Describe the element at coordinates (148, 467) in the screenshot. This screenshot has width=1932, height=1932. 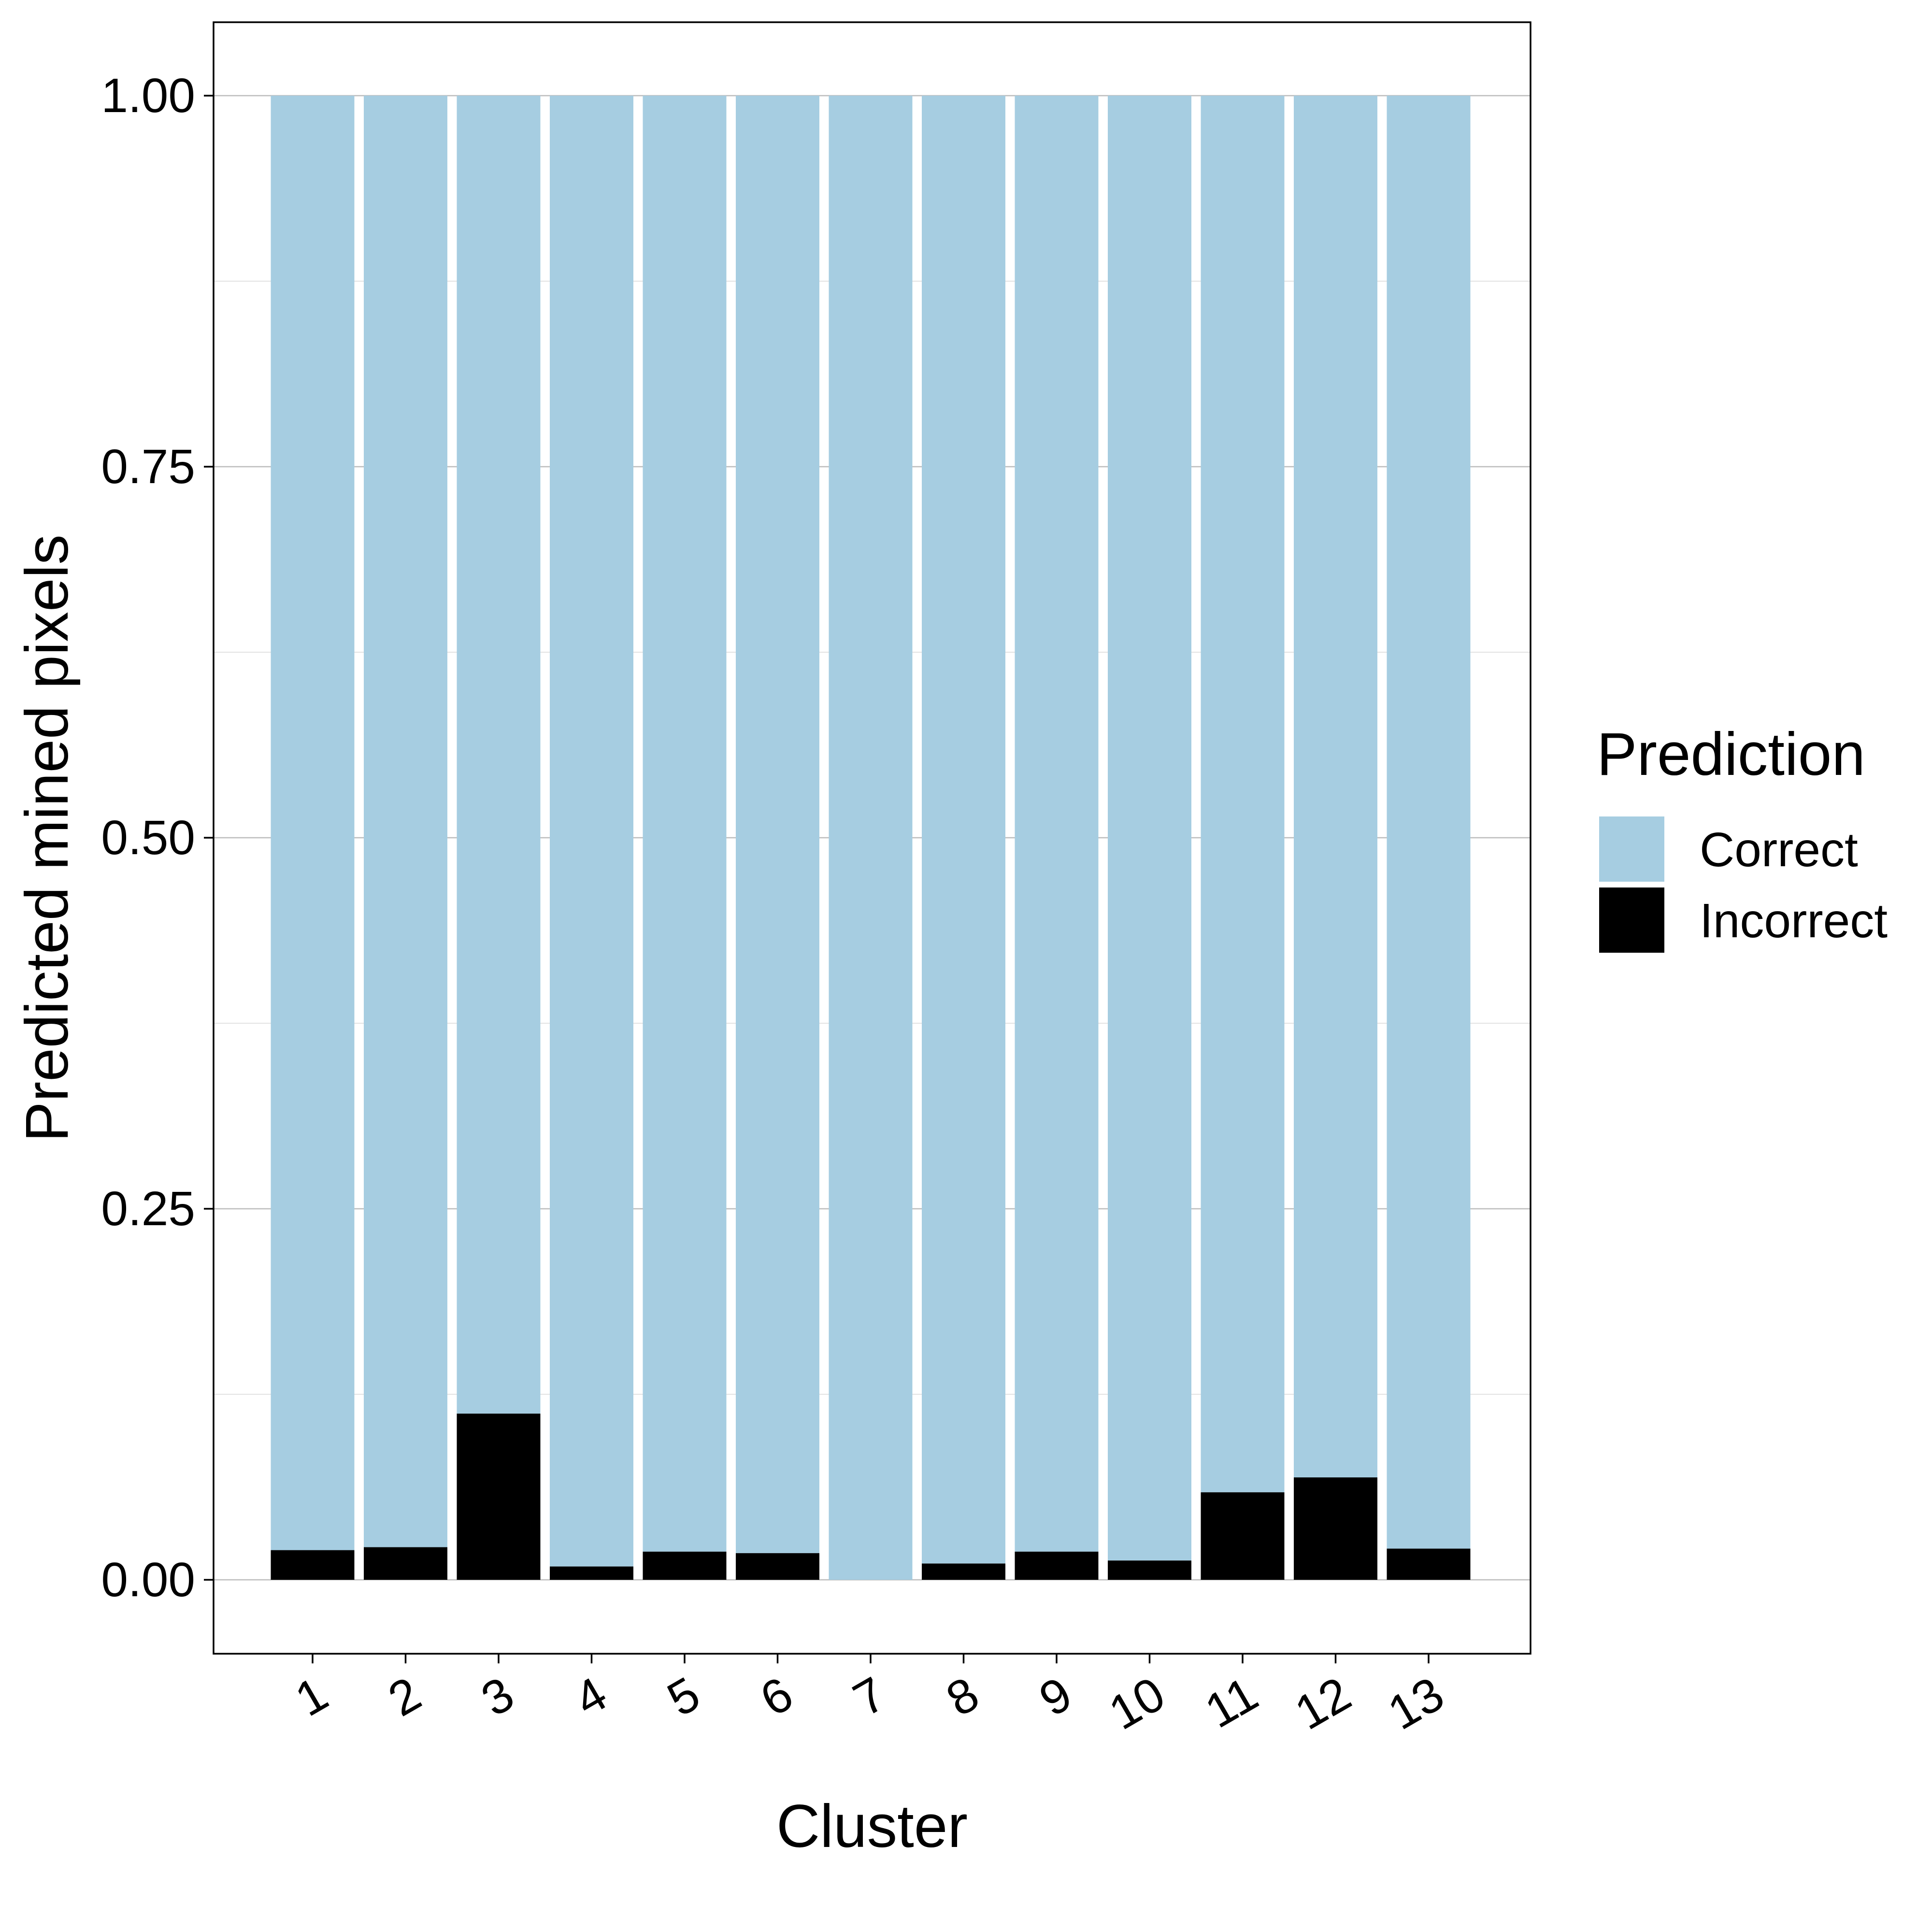
I see `y-tick-label: 0.75` at that location.